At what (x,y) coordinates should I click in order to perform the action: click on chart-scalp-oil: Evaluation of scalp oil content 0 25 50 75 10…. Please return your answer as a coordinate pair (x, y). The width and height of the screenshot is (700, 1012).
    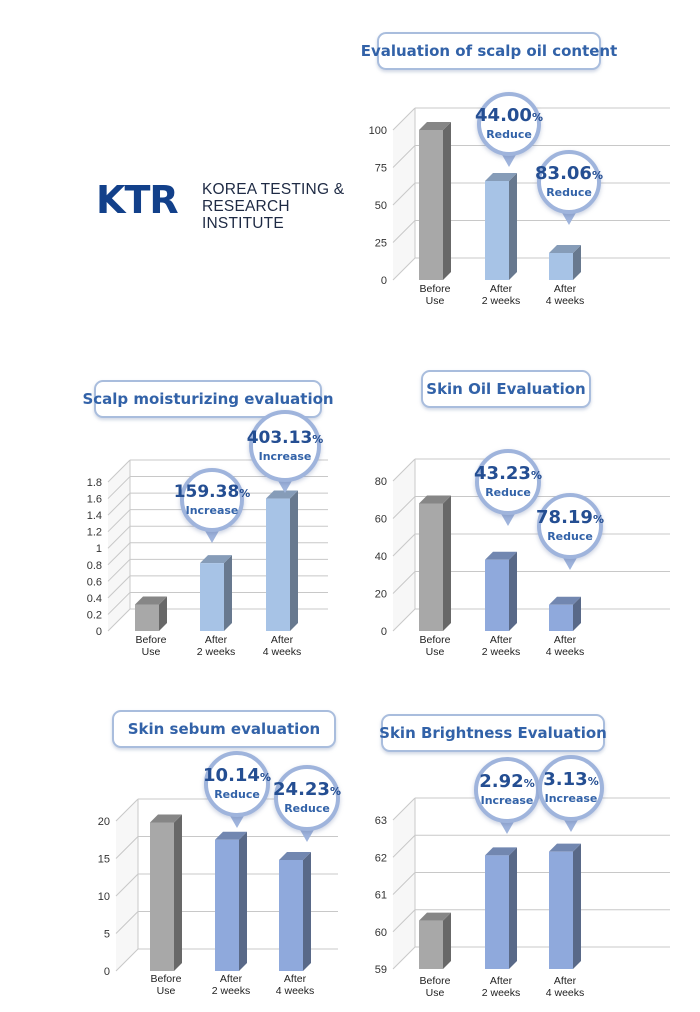
    Looking at the image, I should click on (520, 180).